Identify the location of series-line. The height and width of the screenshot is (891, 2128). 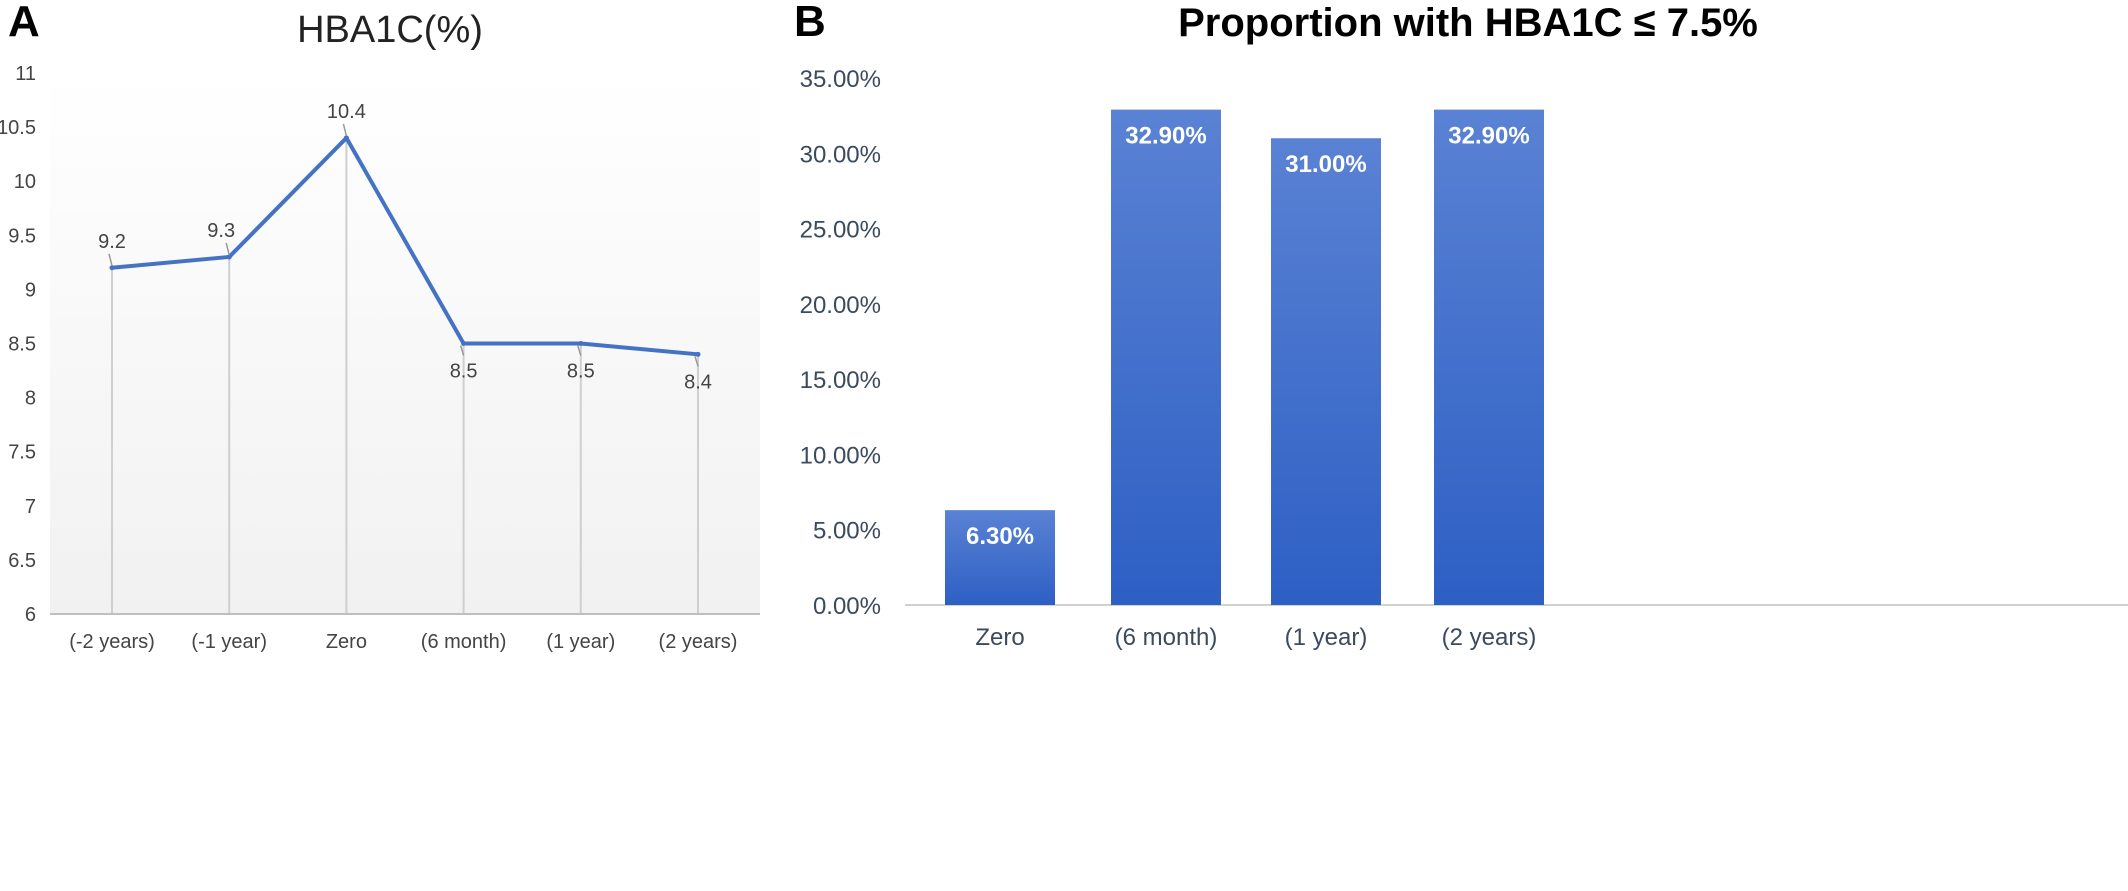
(405, 246).